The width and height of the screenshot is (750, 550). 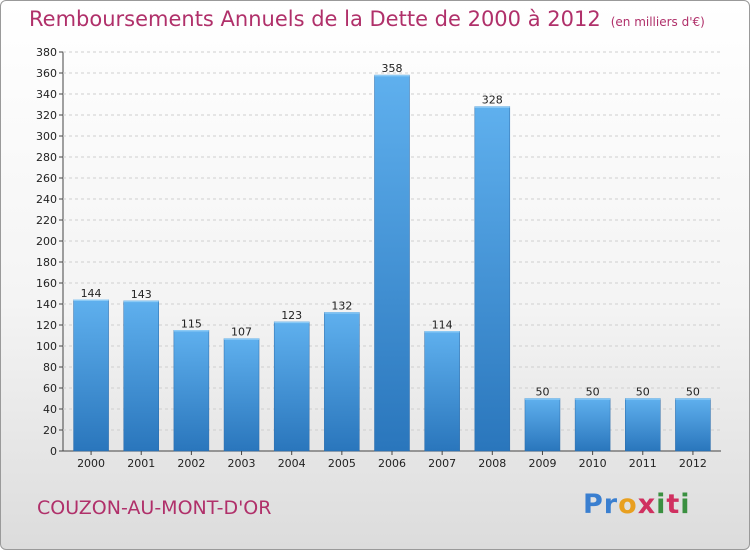 What do you see at coordinates (46, 325) in the screenshot?
I see `y-tick-label: 120` at bounding box center [46, 325].